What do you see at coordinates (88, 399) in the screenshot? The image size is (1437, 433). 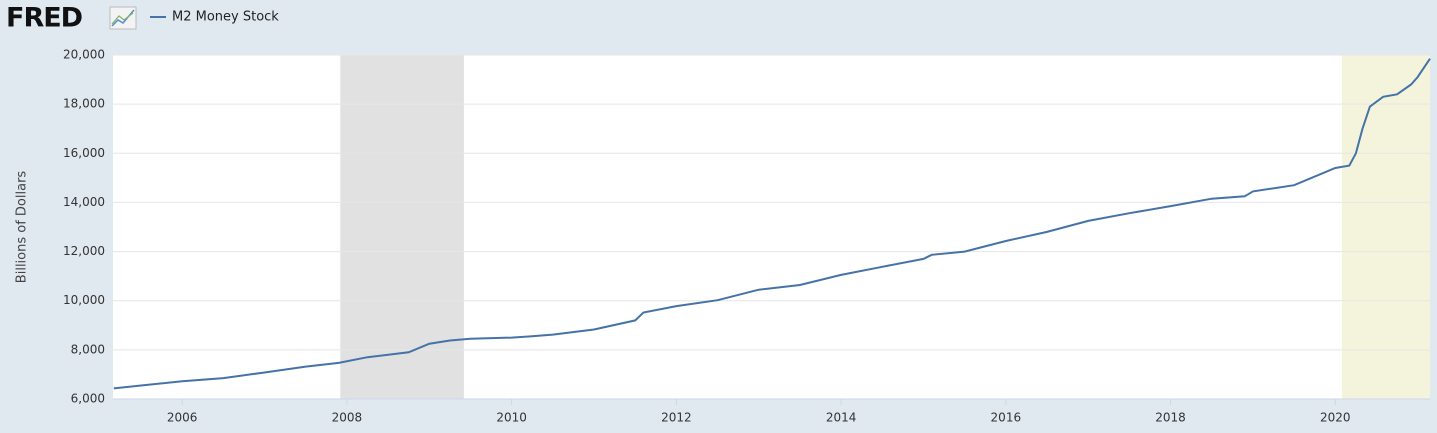 I see `y-tick-label: 6,000` at bounding box center [88, 399].